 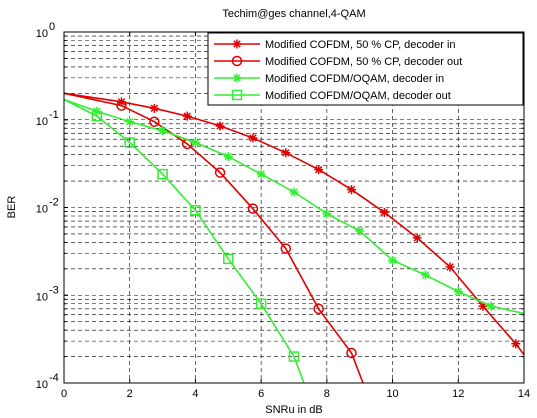 I want to click on x-tick-label: 8, so click(x=327, y=394).